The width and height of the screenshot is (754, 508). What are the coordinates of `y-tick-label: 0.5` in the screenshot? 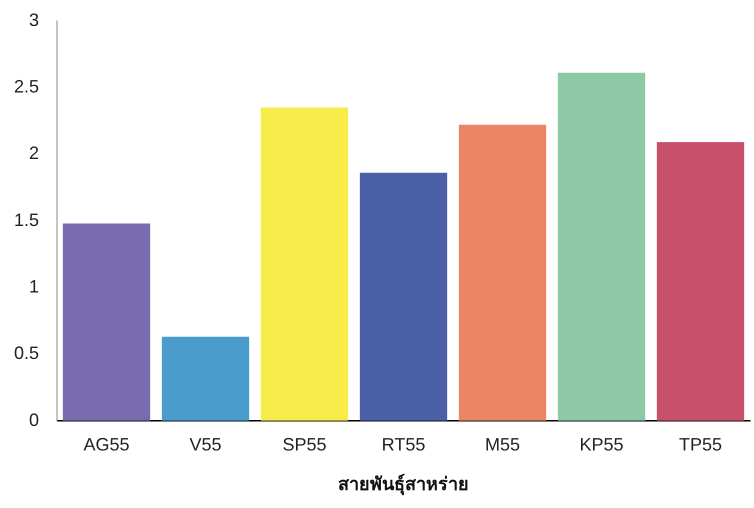 It's located at (27, 353).